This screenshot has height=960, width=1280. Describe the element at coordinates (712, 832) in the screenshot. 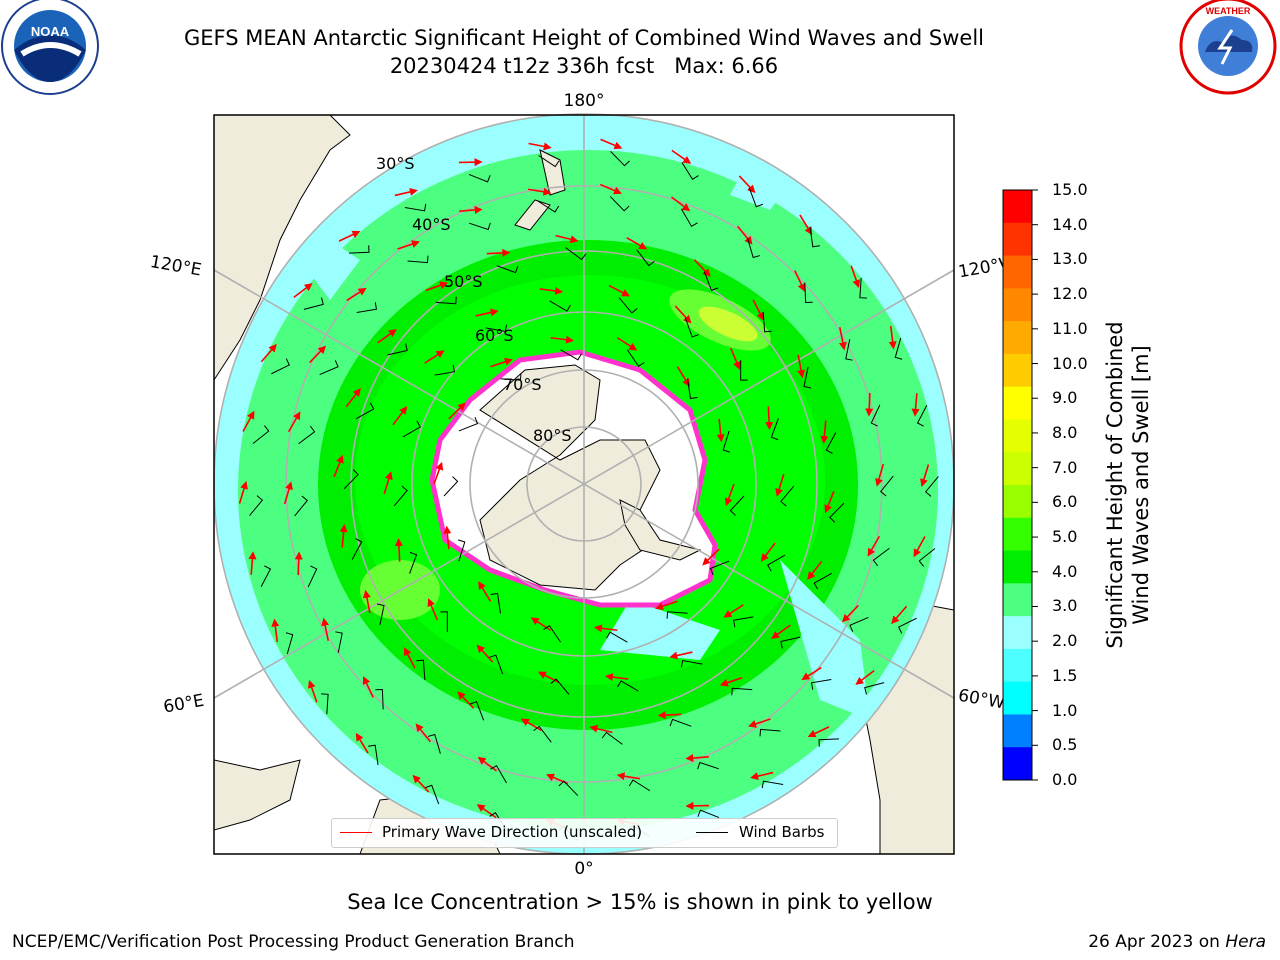

I see `legend-wind-barbs-swatch` at that location.